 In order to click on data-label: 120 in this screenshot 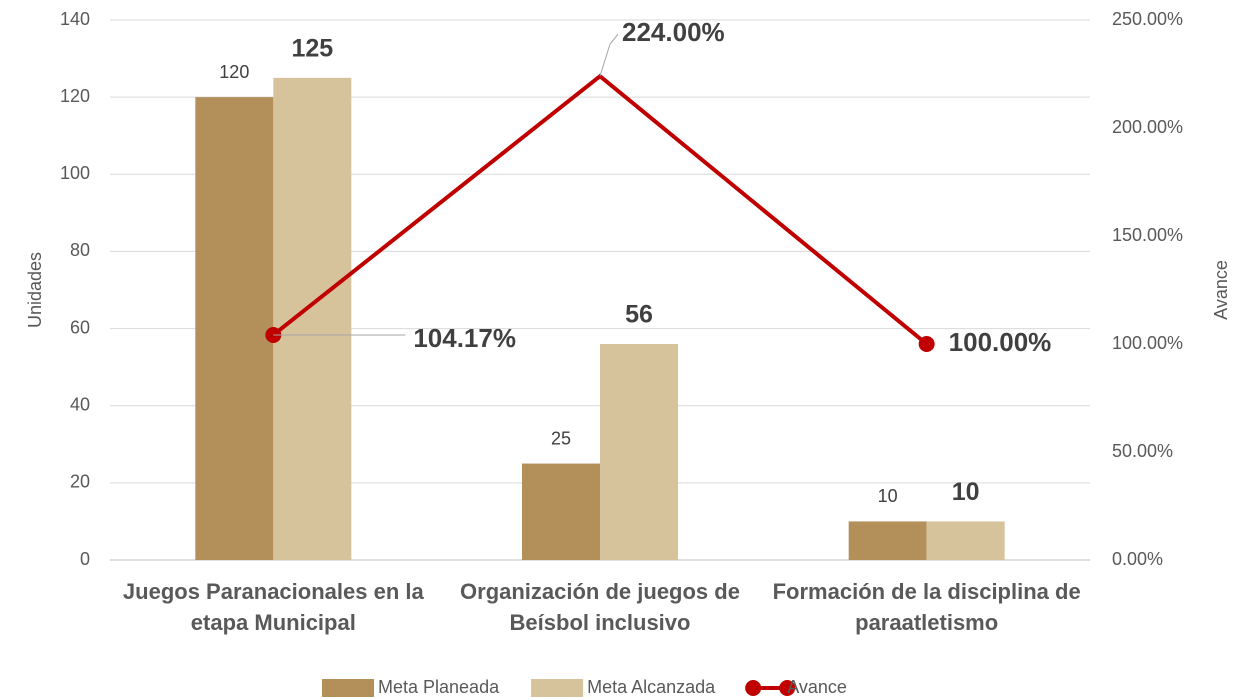, I will do `click(234, 72)`.